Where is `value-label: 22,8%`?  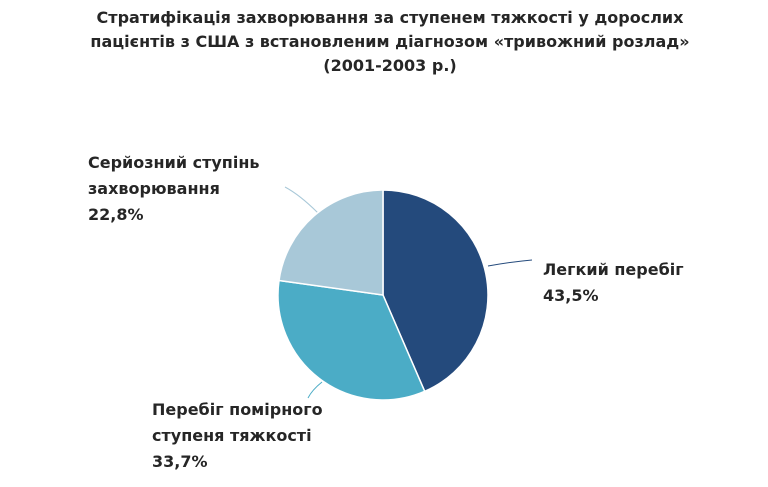
value-label: 22,8% is located at coordinates (116, 214).